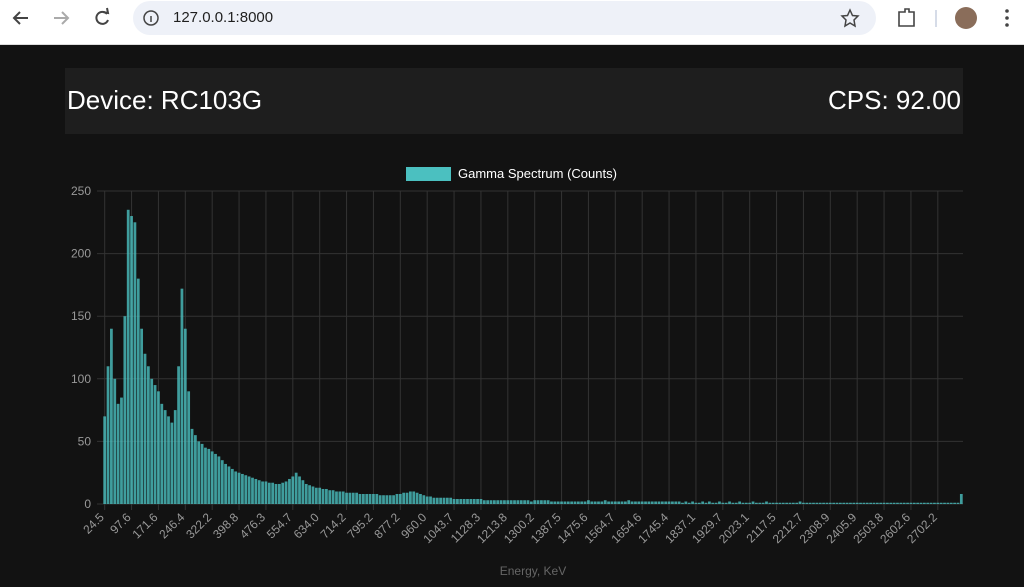 This screenshot has height=587, width=1024. What do you see at coordinates (894, 100) in the screenshot?
I see `cps-value: CPS: 92.00` at bounding box center [894, 100].